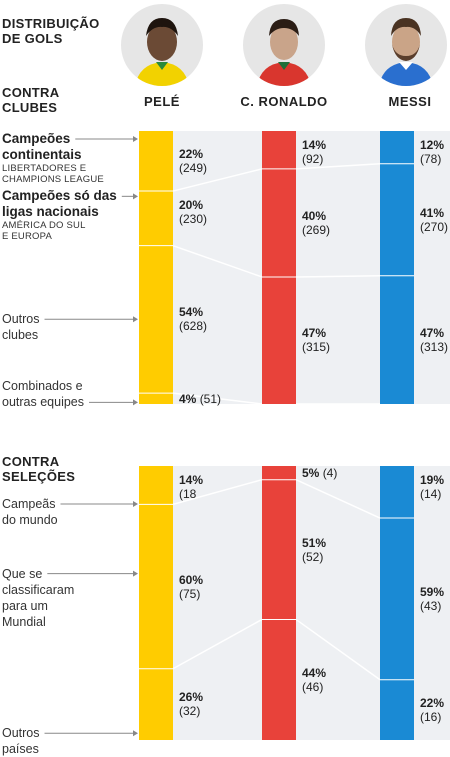  What do you see at coordinates (162, 101) in the screenshot?
I see `player-name-pele: PELÉ` at bounding box center [162, 101].